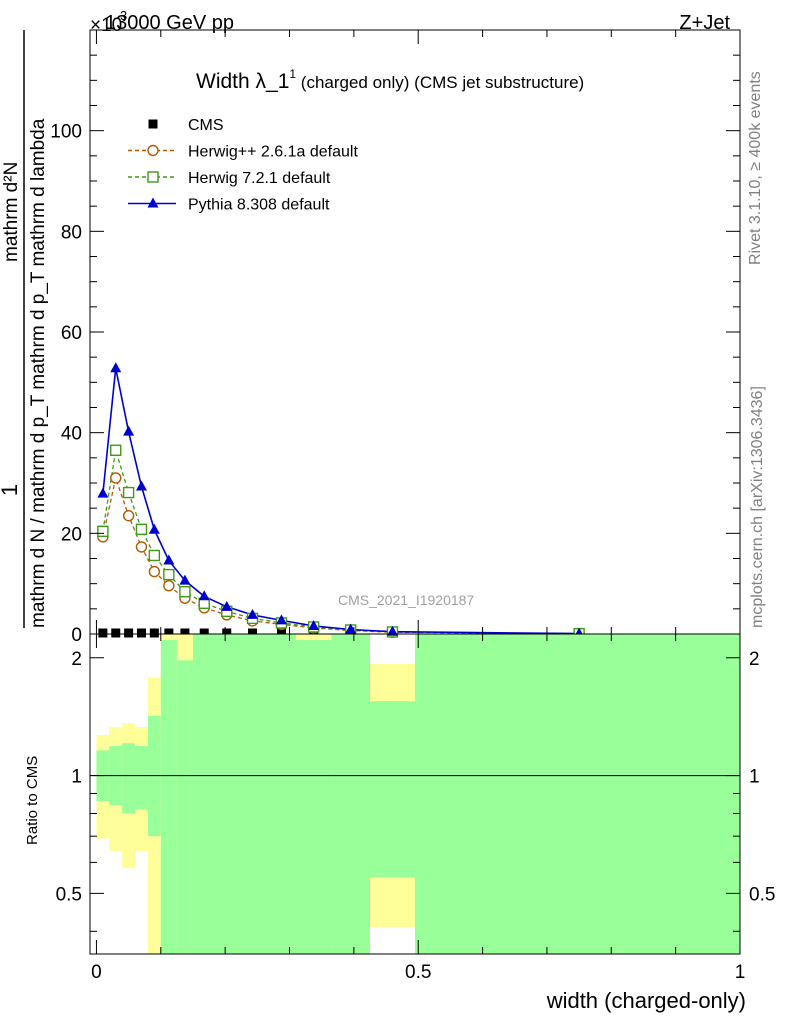  Describe the element at coordinates (206, 125) in the screenshot. I see `legend-label: CMS` at that location.